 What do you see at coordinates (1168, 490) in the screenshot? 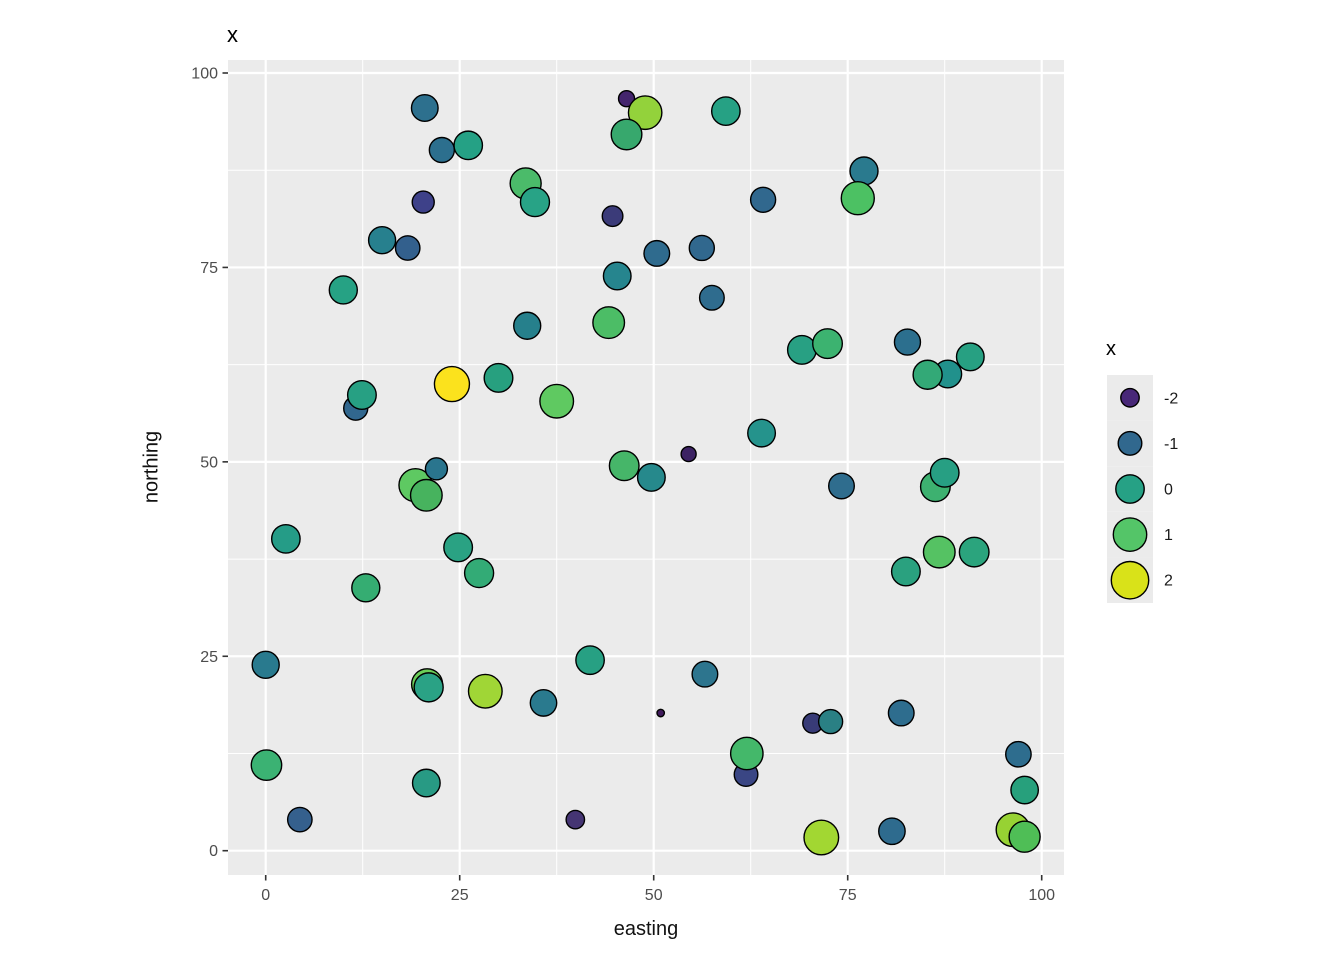
I see `legend-key-label: 0` at bounding box center [1168, 490].